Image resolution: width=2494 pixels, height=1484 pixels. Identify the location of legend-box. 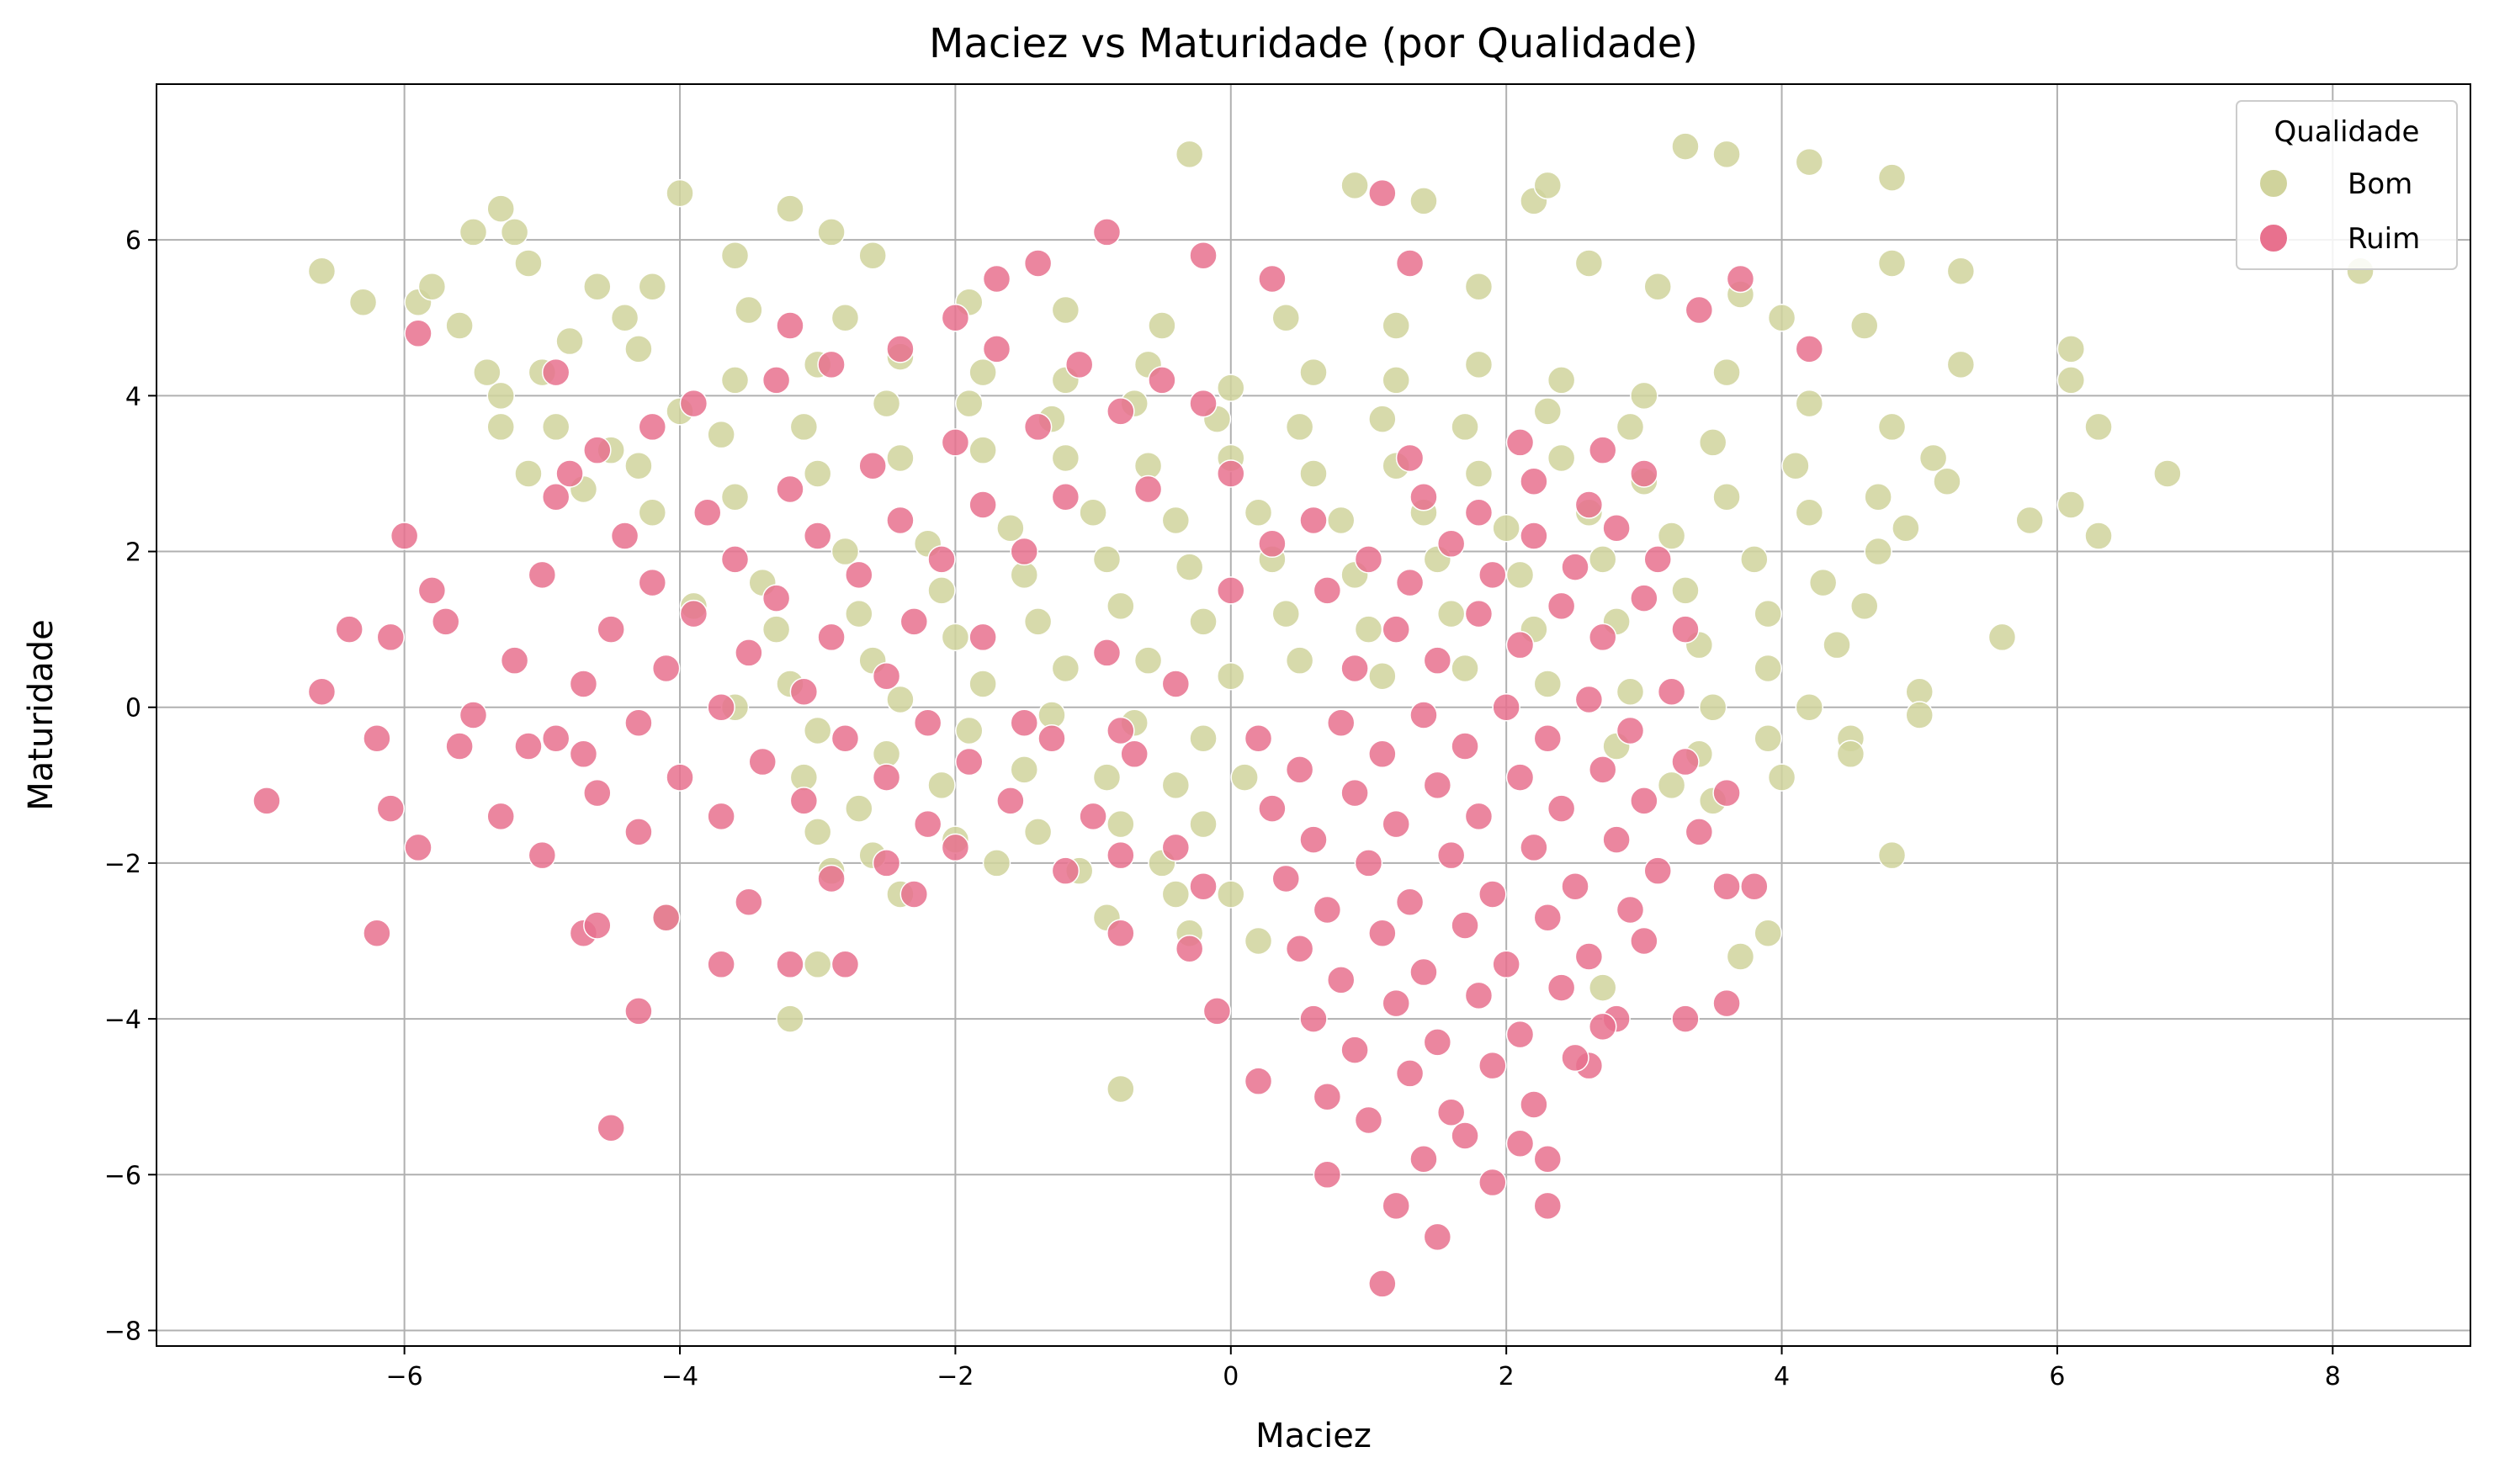
(2347, 185).